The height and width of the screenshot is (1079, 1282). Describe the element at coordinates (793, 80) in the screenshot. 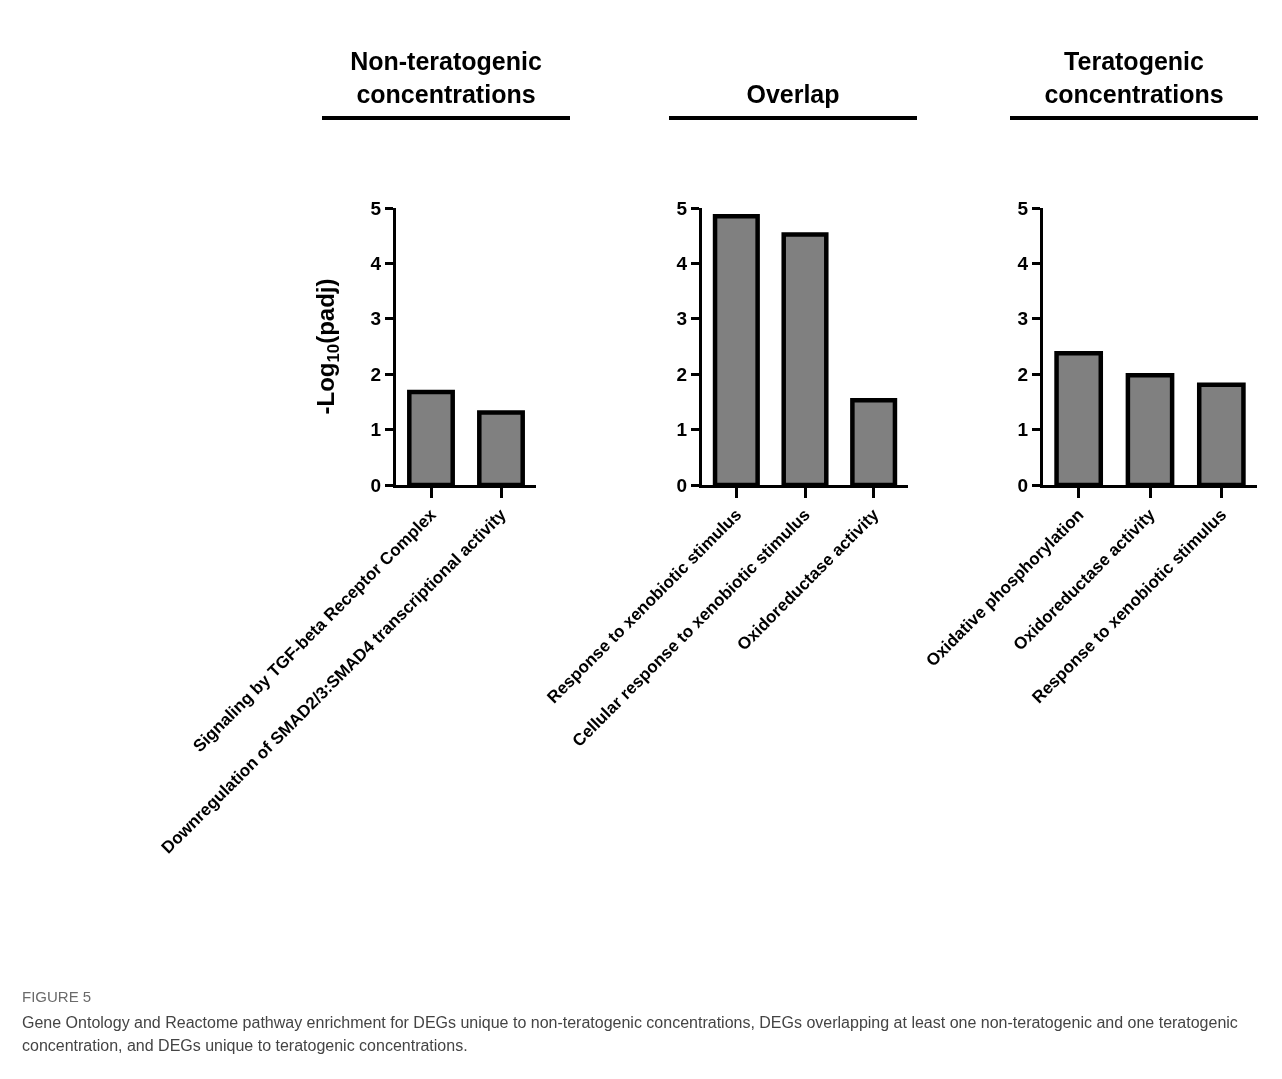

I see `chart-title: Overlap` at that location.